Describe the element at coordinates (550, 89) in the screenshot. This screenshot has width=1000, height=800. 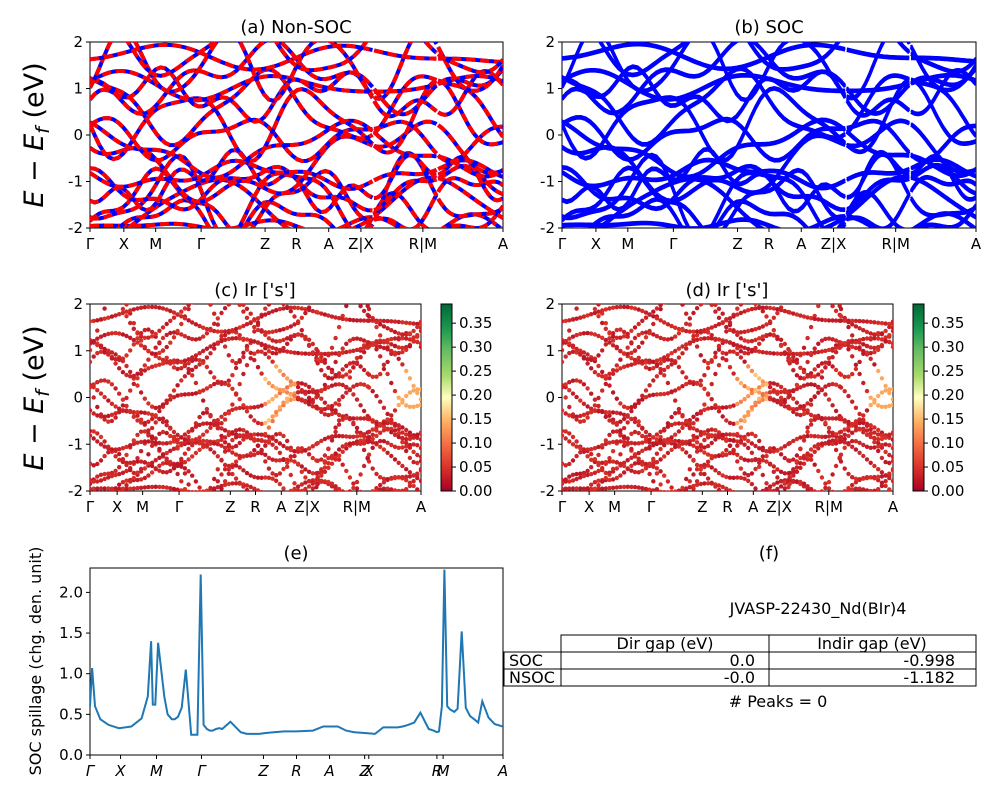
I see `panel-b-ytick-label: 1` at that location.